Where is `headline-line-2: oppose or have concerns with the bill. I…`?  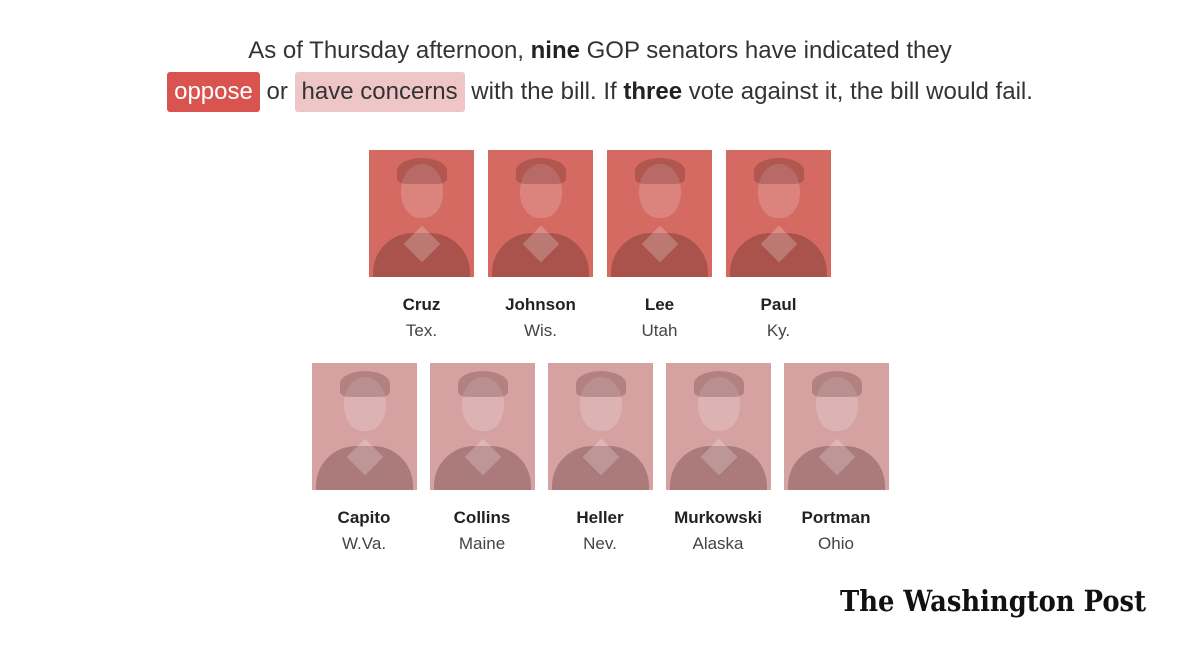 headline-line-2: oppose or have concerns with the bill. I… is located at coordinates (600, 91).